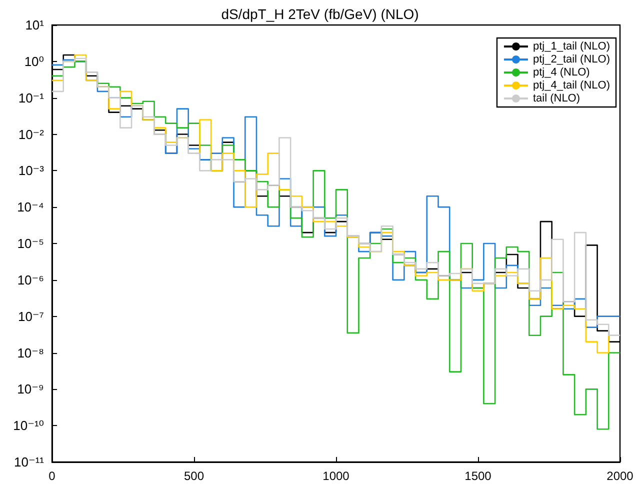 The width and height of the screenshot is (640, 486). What do you see at coordinates (31, 316) in the screenshot?
I see `y-tick-label: 10⁻⁷` at bounding box center [31, 316].